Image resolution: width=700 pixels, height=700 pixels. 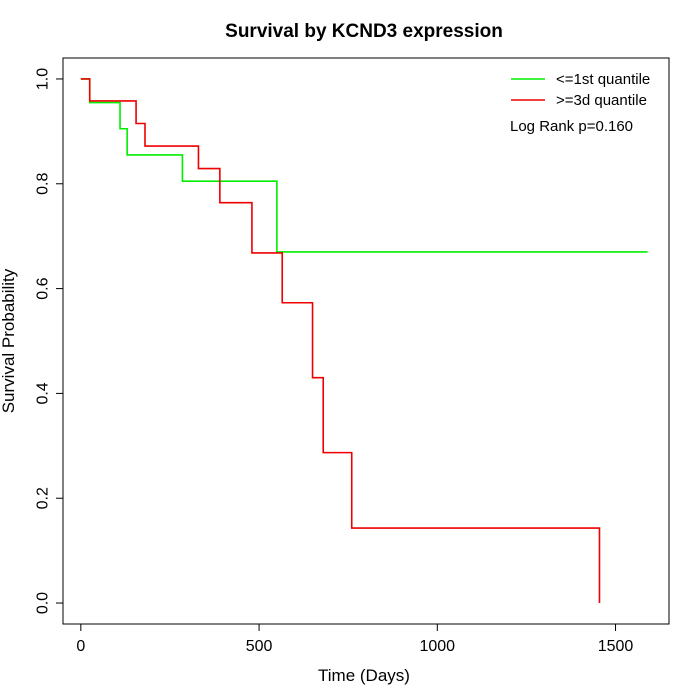 What do you see at coordinates (603, 79) in the screenshot?
I see `legend-entry: <=1st quantile` at bounding box center [603, 79].